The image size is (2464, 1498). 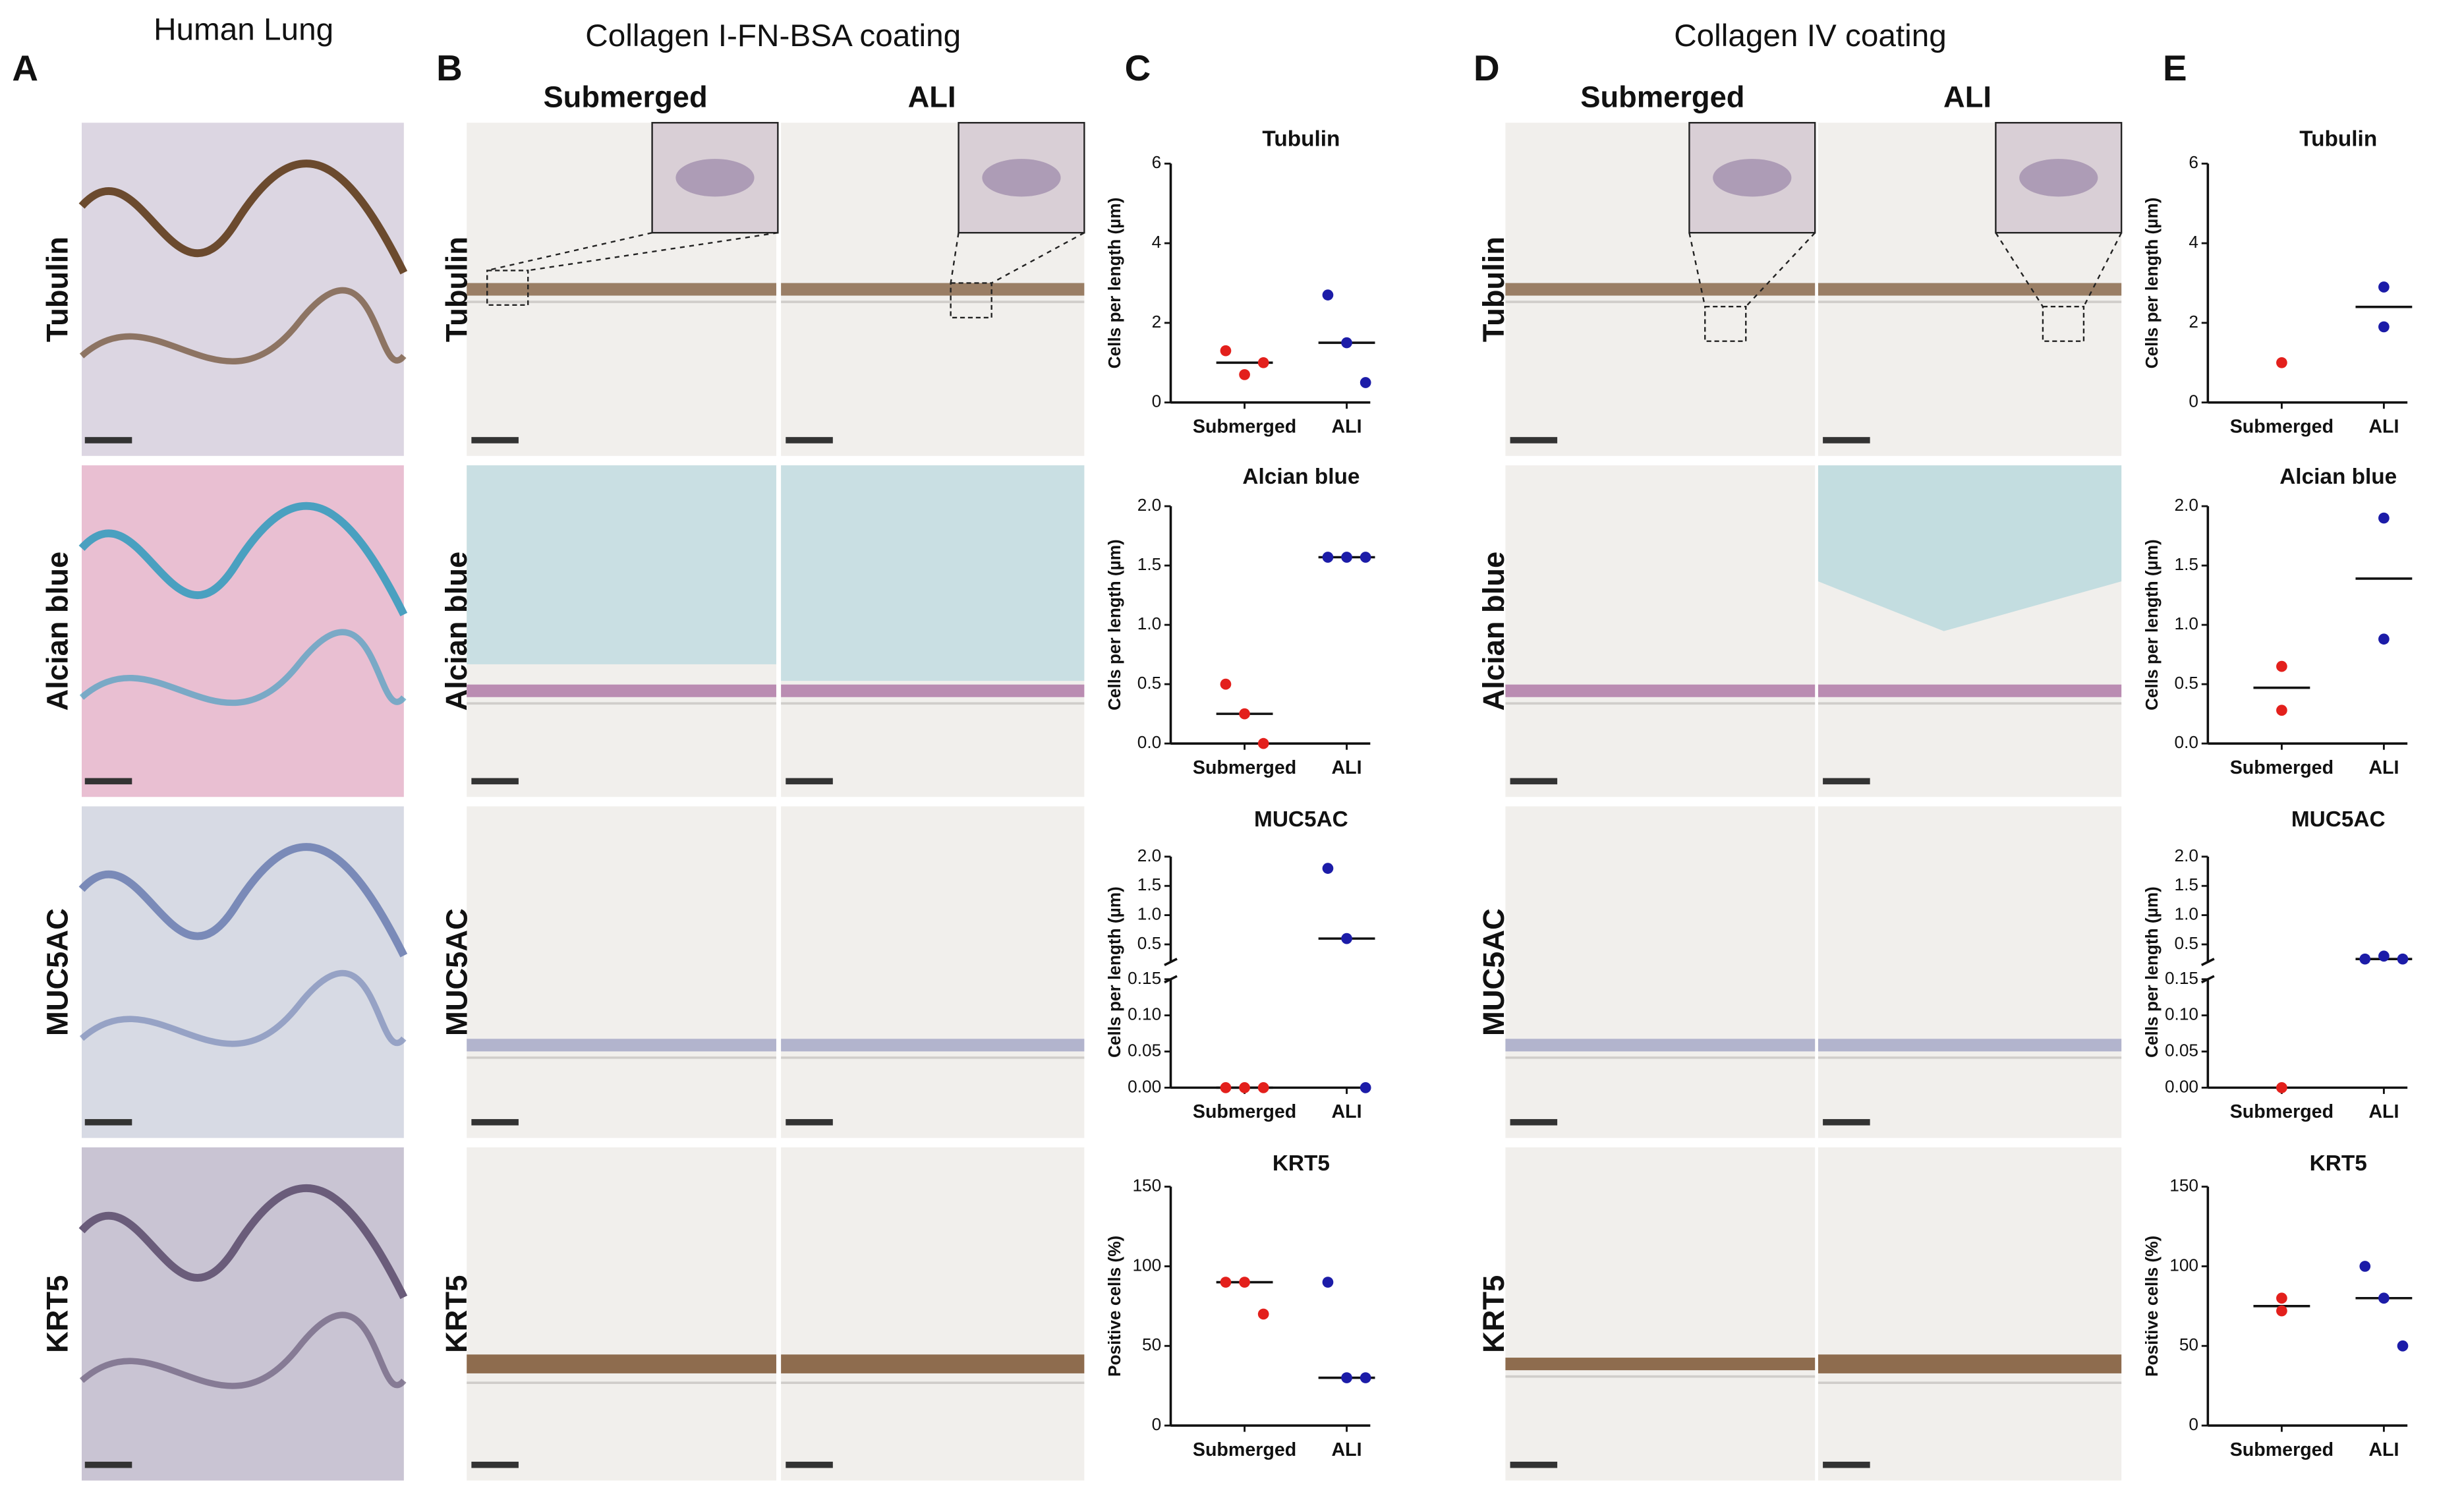 I want to click on y-tick-label: 2, so click(x=1157, y=321).